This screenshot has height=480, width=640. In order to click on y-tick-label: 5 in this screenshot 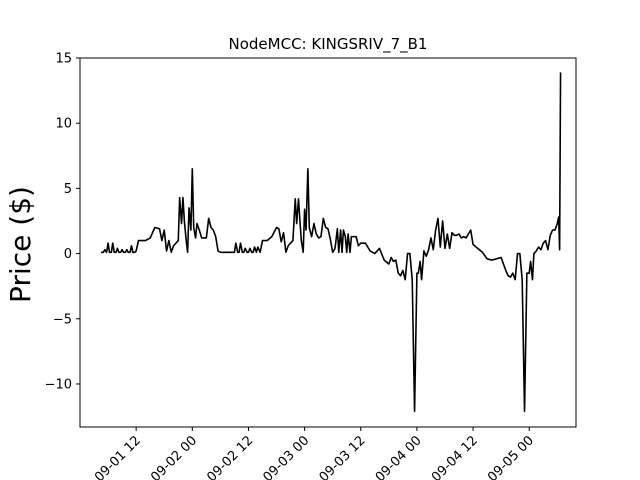, I will do `click(68, 189)`.